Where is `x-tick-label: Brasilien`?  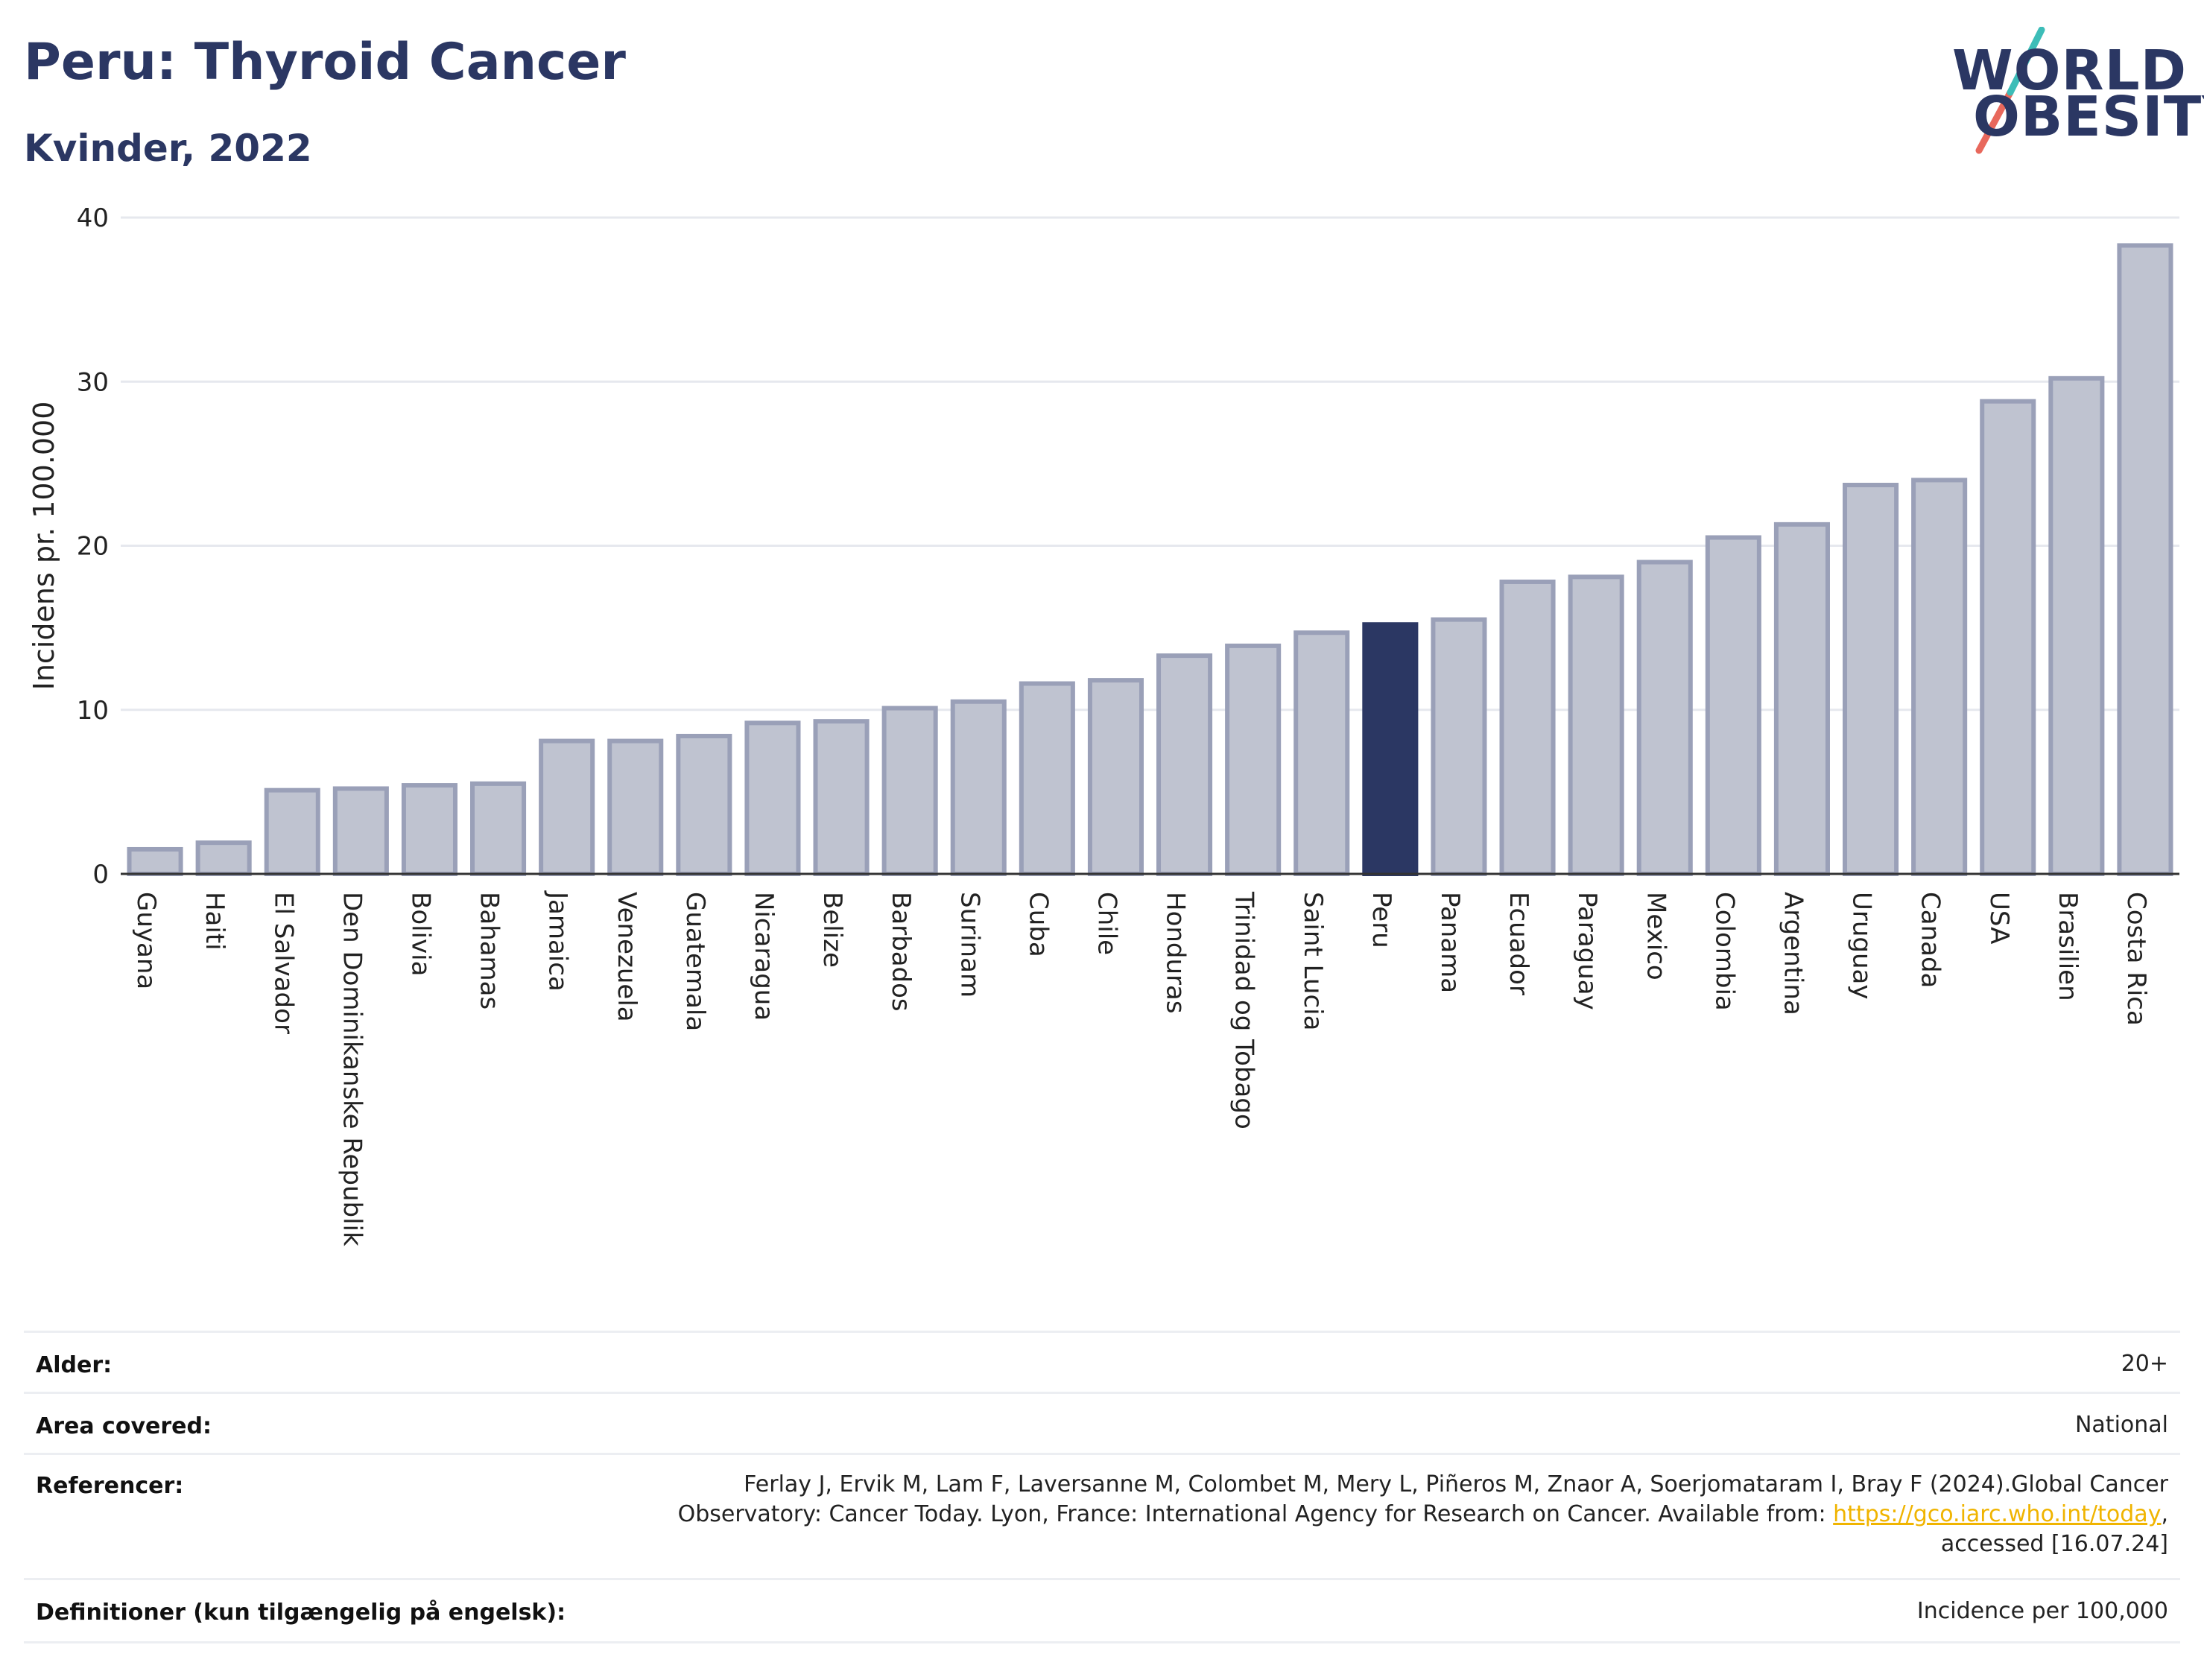 x-tick-label: Brasilien is located at coordinates (2068, 946).